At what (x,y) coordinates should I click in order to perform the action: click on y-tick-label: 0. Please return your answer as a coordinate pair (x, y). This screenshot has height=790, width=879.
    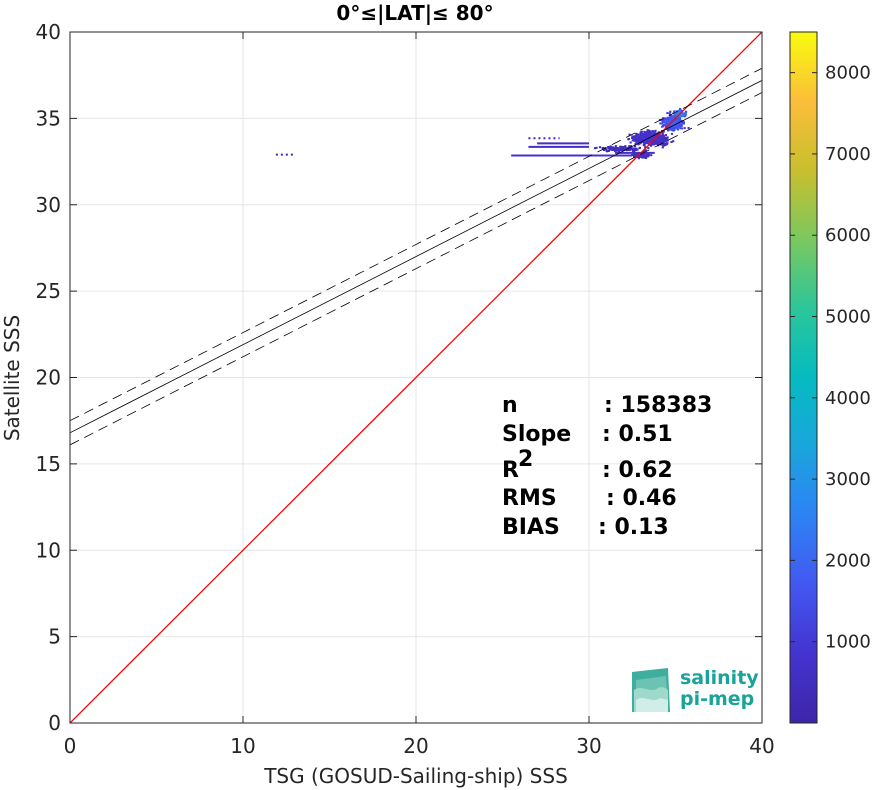
    Looking at the image, I should click on (54, 723).